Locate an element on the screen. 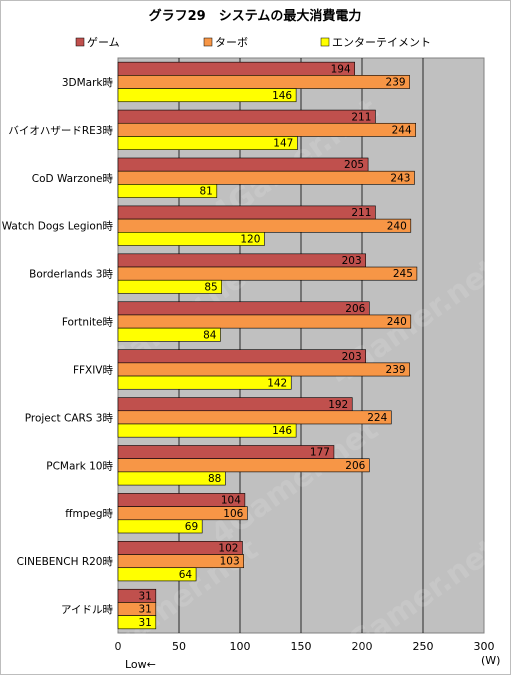 The height and width of the screenshot is (675, 511). bar-value-label: 147 is located at coordinates (283, 144).